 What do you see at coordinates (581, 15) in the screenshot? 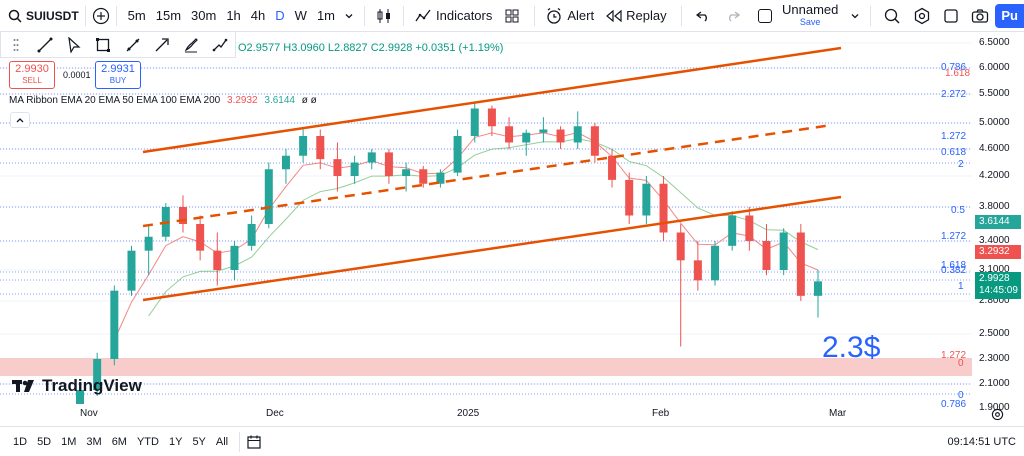
I see `alert-label: Alert` at bounding box center [581, 15].